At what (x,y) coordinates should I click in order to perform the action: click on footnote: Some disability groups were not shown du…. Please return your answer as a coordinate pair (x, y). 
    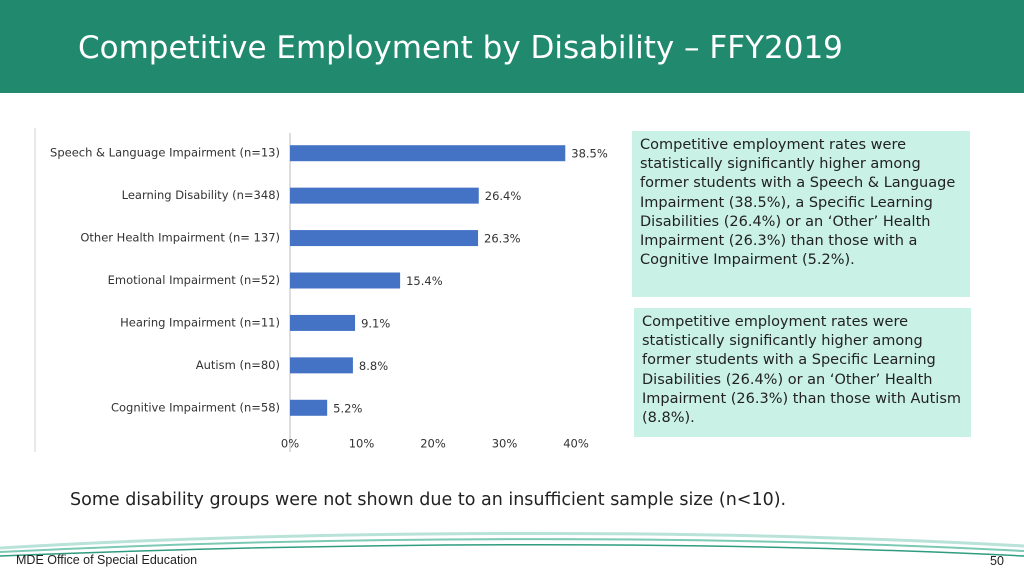
    Looking at the image, I should click on (428, 500).